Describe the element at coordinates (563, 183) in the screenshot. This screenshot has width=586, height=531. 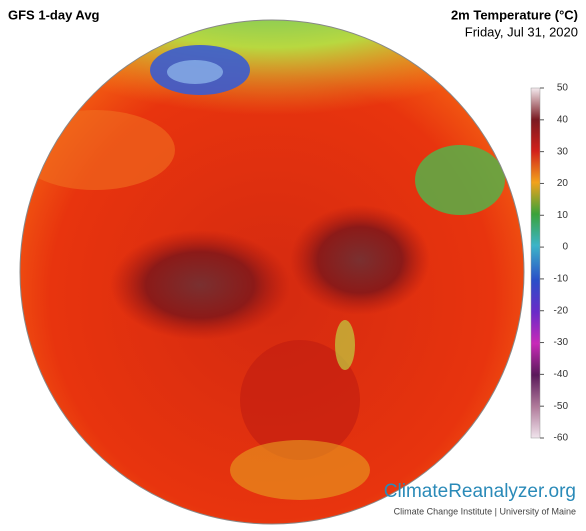
I see `colorbar-tick-label: 20` at that location.